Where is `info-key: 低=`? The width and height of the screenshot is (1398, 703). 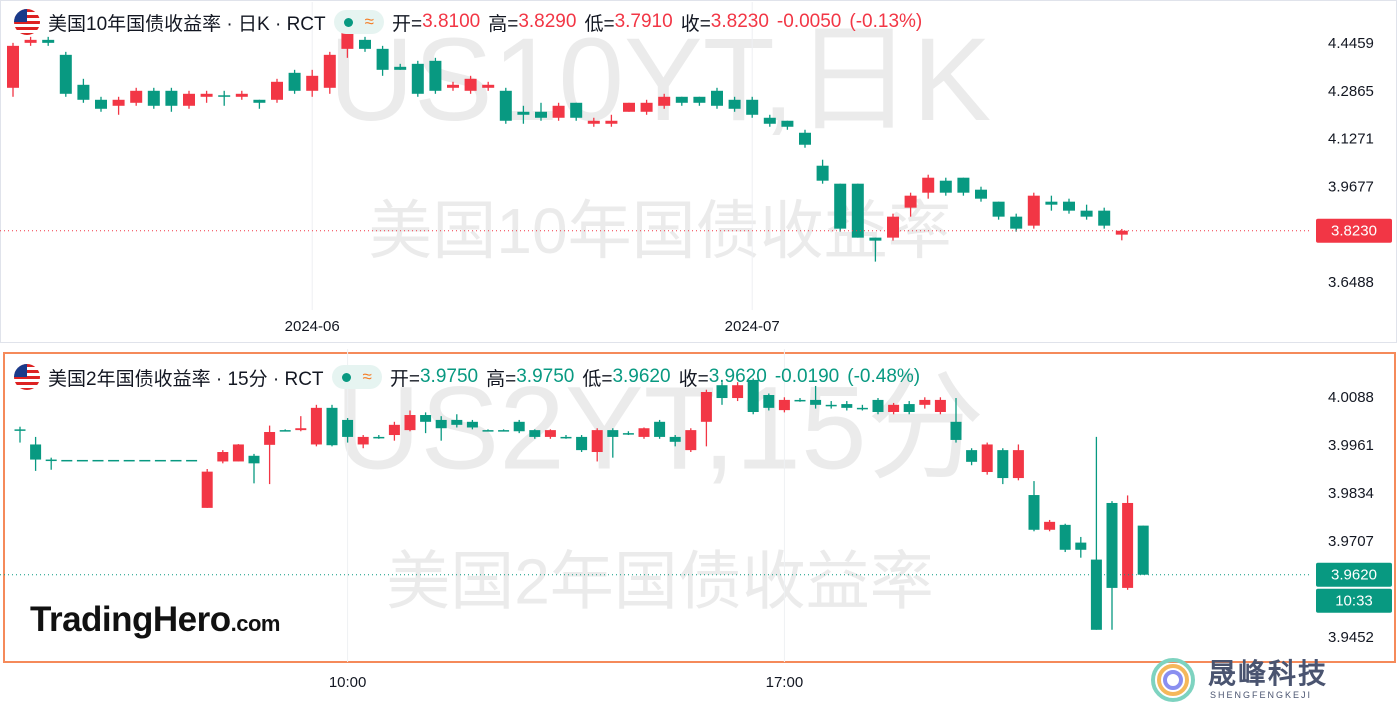
info-key: 低= is located at coordinates (599, 24).